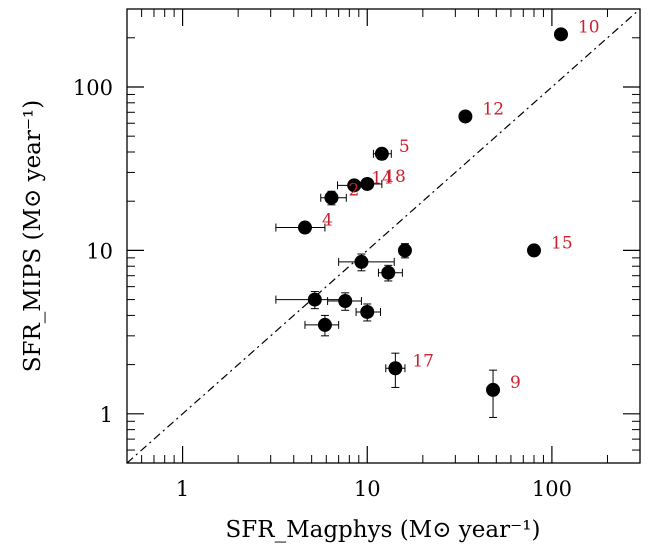 The image size is (668, 548). Describe the element at coordinates (327, 221) in the screenshot. I see `point-label: 4` at that location.